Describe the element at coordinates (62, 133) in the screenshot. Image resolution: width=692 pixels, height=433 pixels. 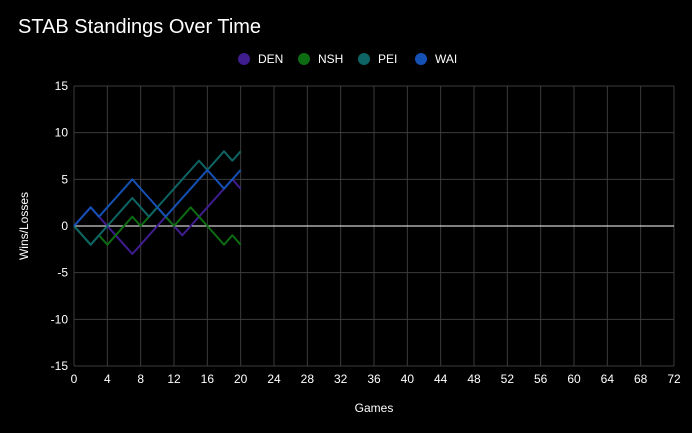
I see `y-tick-label: 10` at that location.